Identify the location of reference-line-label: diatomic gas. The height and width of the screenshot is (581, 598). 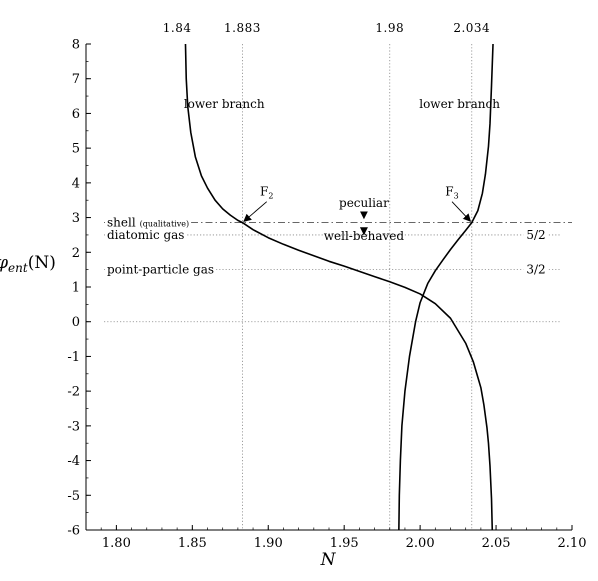
(145, 235).